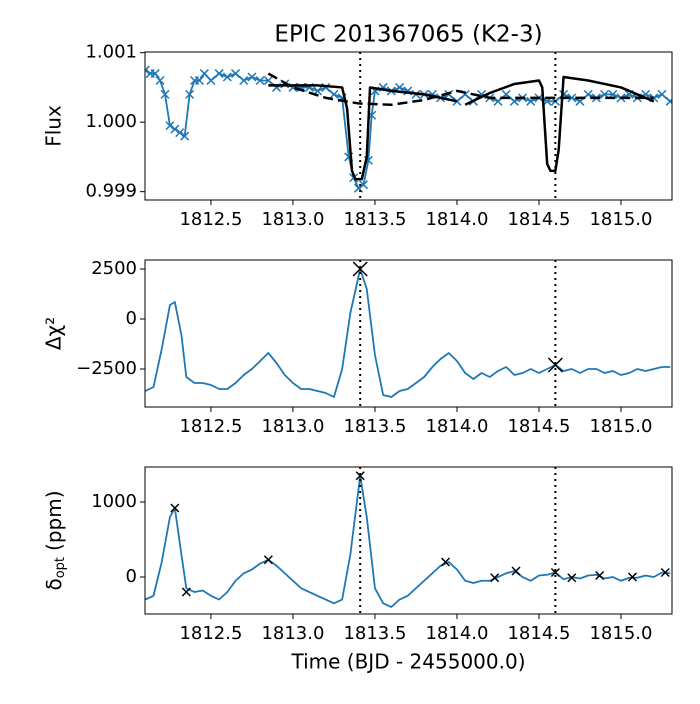 The height and width of the screenshot is (704, 700). I want to click on y-axis-label: δopt (ppm), so click(55, 540).